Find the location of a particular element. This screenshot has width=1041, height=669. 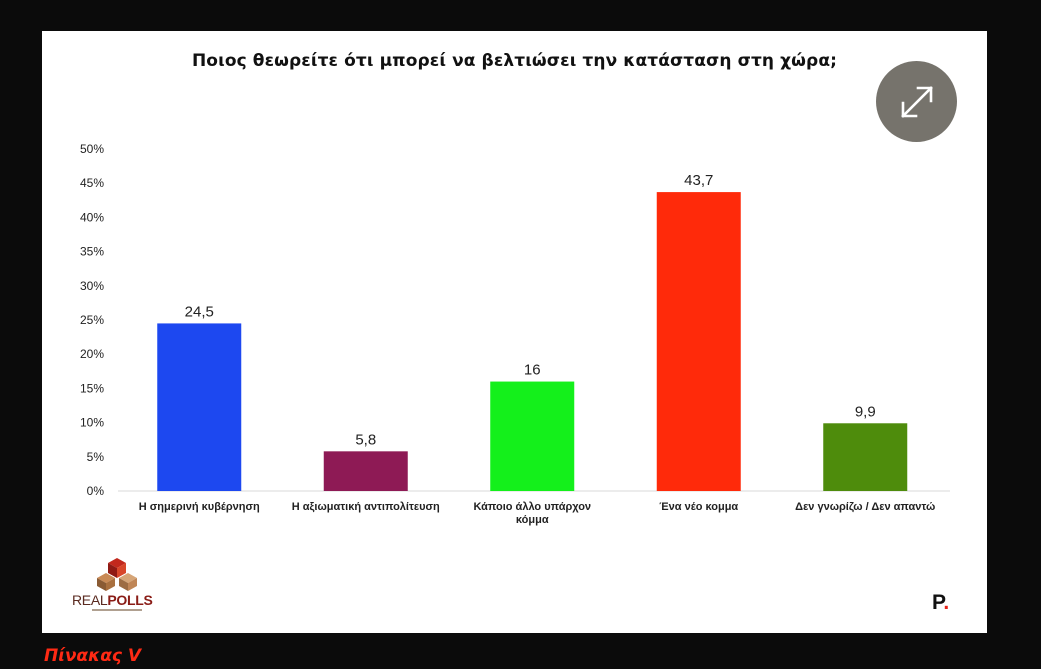

y-tick-label: 0% is located at coordinates (96, 491).